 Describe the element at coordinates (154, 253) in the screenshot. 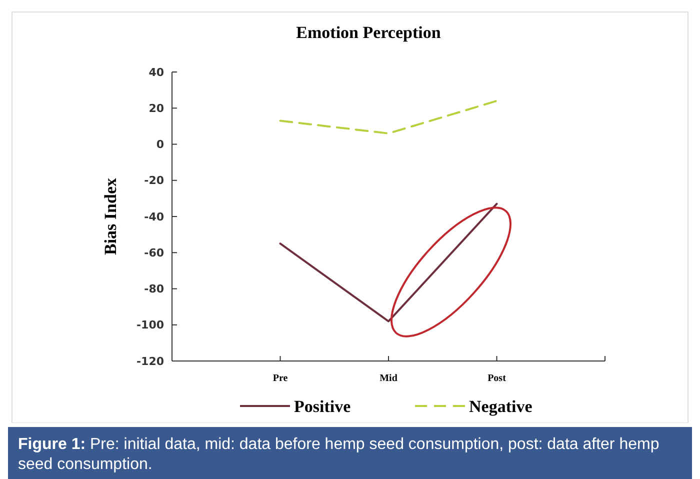

I see `y-tick-label: -60` at that location.